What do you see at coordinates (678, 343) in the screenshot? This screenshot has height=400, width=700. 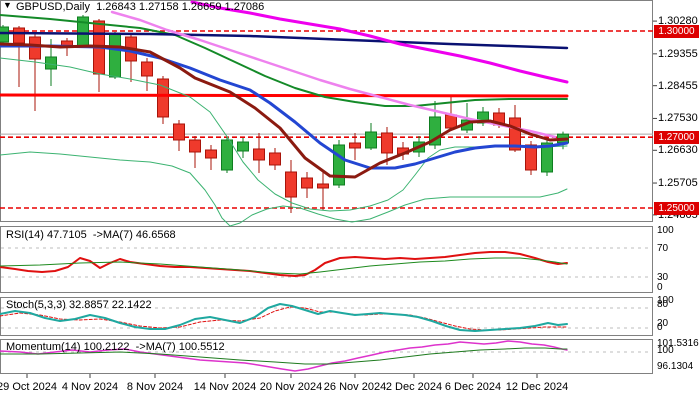 I see `indicator-scale-label: 101.5316` at bounding box center [678, 343].